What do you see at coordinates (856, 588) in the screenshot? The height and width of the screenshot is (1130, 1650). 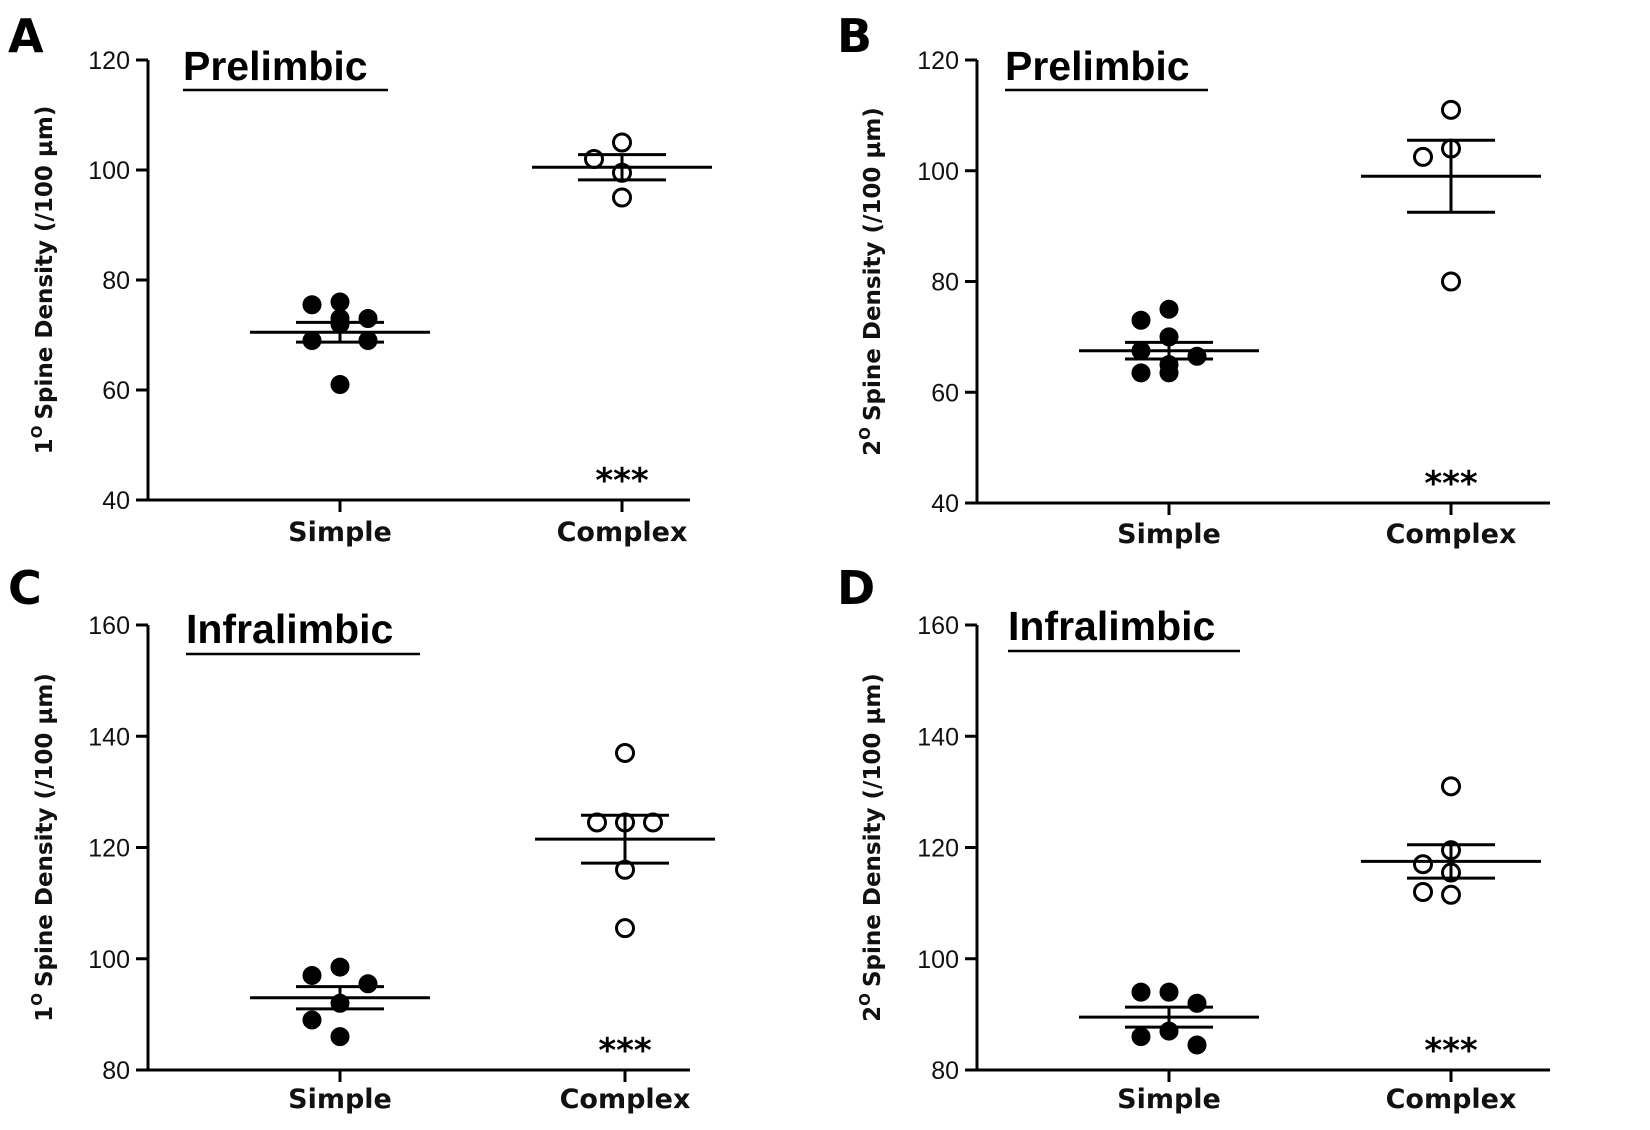 I see `panel-letter: D` at bounding box center [856, 588].